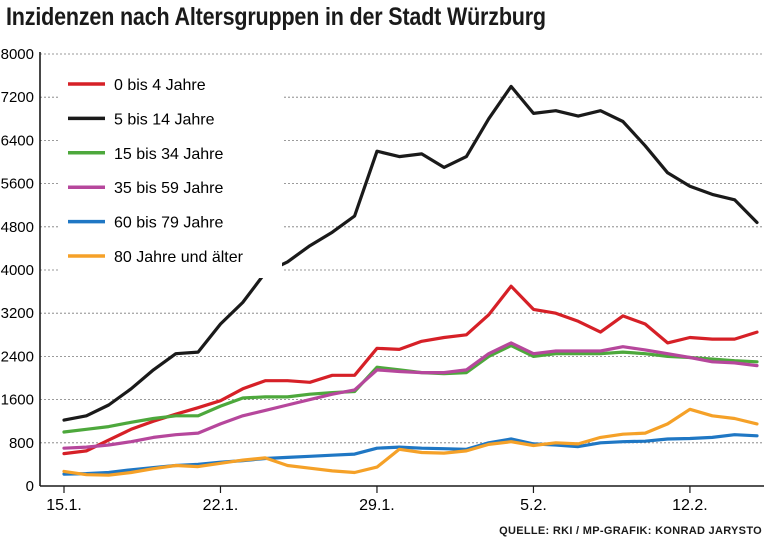 The image size is (768, 541). What do you see at coordinates (533, 505) in the screenshot?
I see `x-tick-label: 5.2.` at bounding box center [533, 505].